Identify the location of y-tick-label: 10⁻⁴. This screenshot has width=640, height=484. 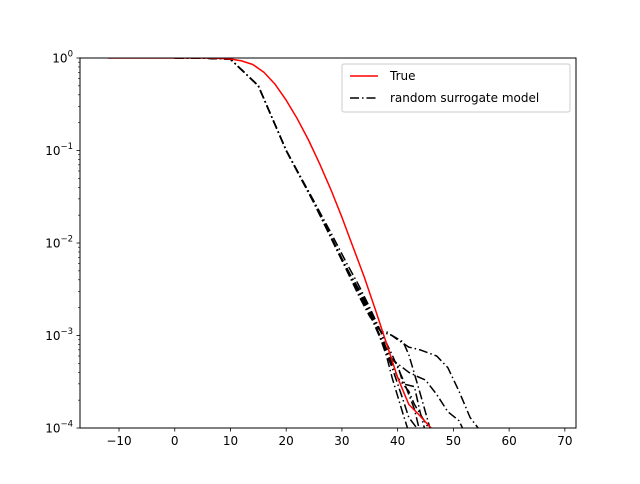
(59, 428).